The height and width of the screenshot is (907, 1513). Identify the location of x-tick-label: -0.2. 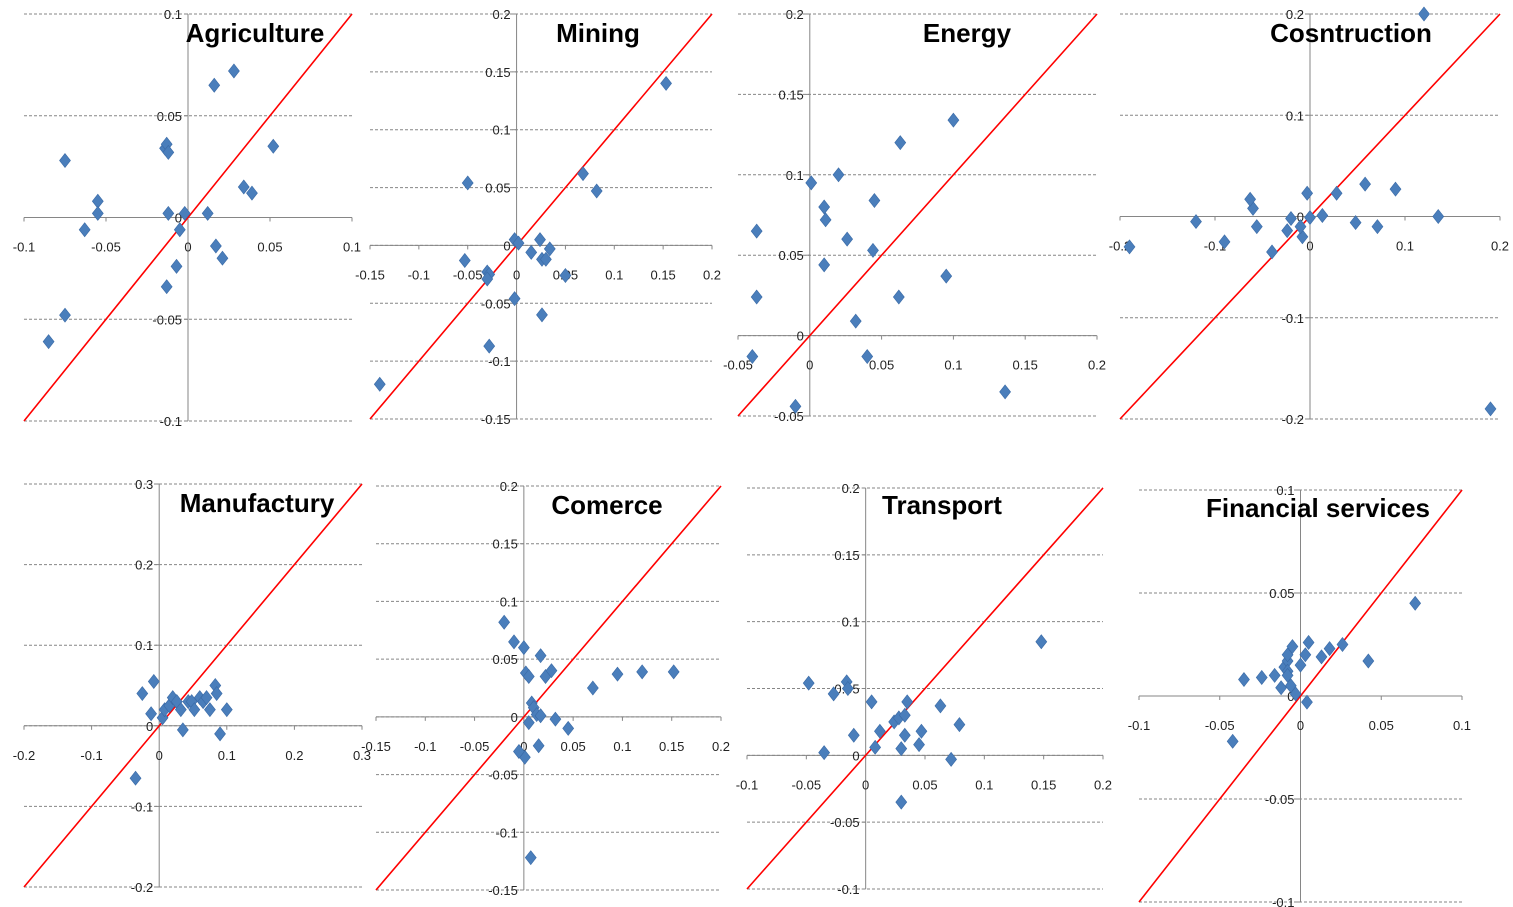
(24, 755).